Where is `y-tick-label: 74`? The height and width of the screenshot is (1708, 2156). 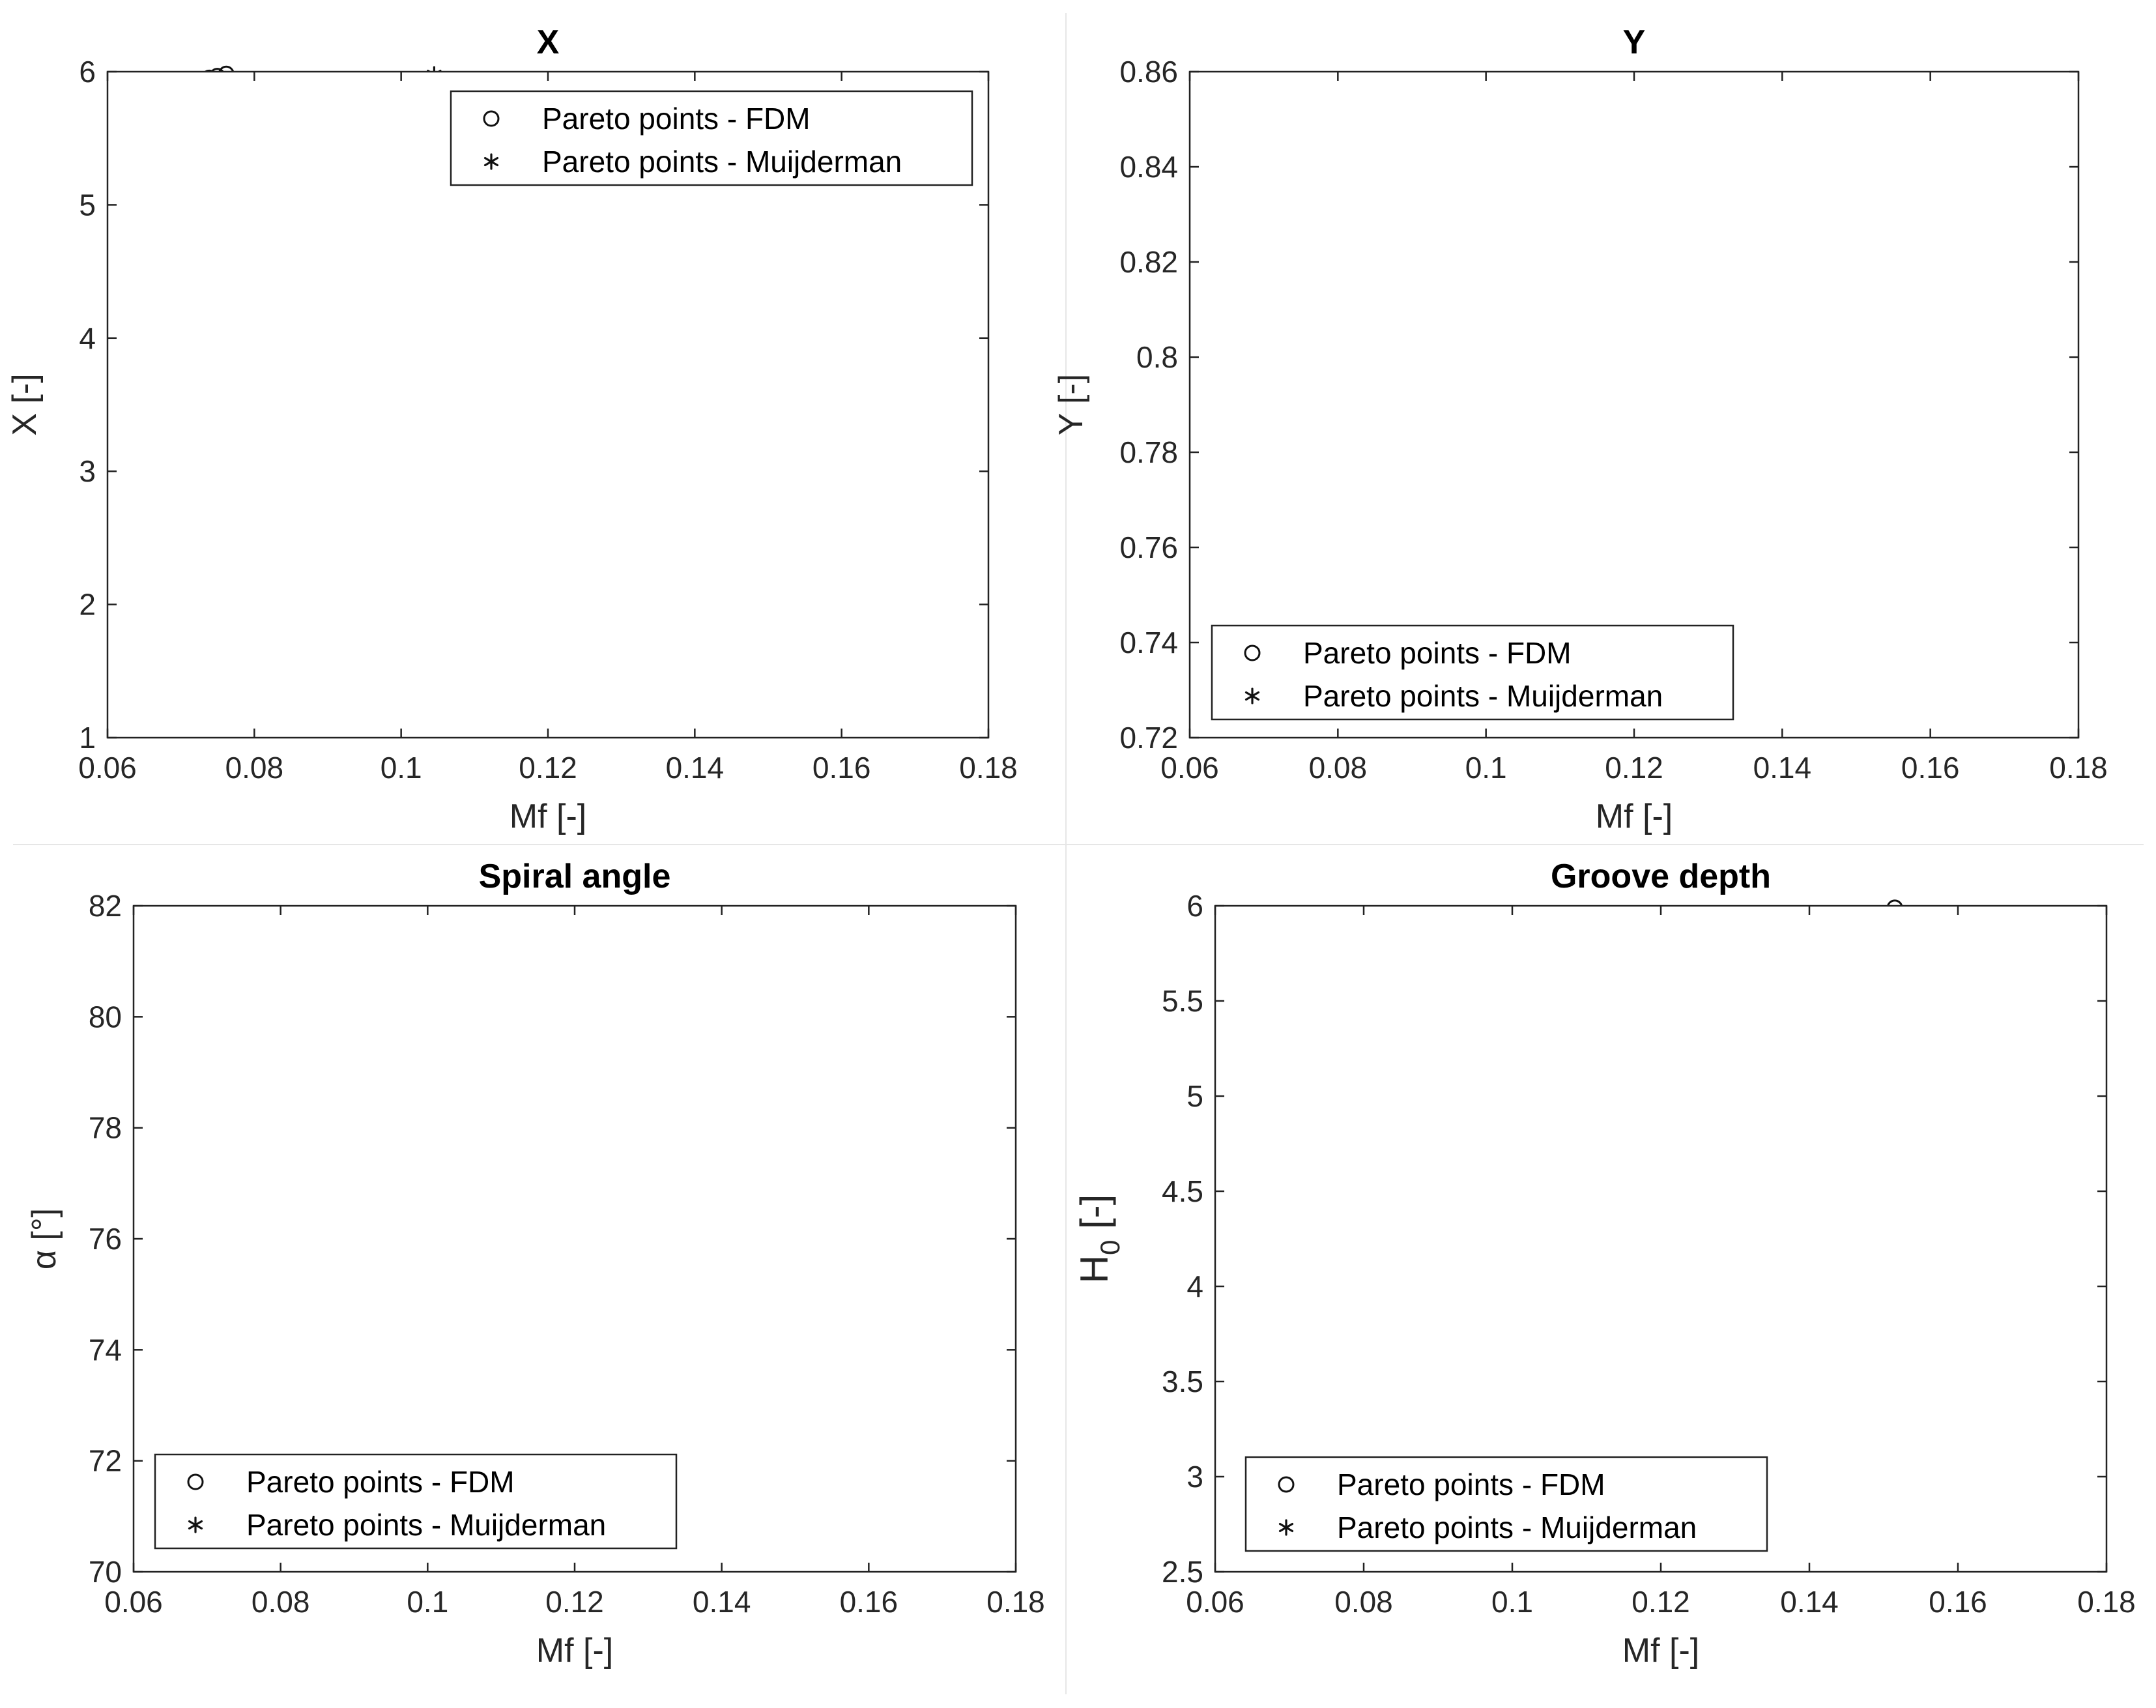
y-tick-label: 74 is located at coordinates (105, 1350).